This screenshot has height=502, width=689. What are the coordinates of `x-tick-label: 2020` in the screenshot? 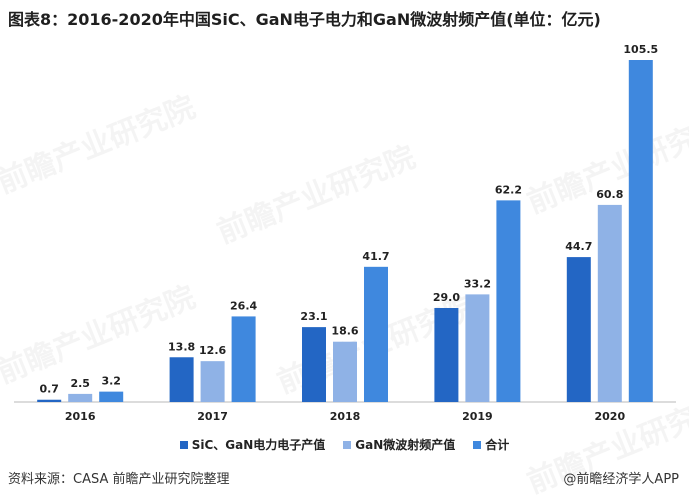 It's located at (609, 416).